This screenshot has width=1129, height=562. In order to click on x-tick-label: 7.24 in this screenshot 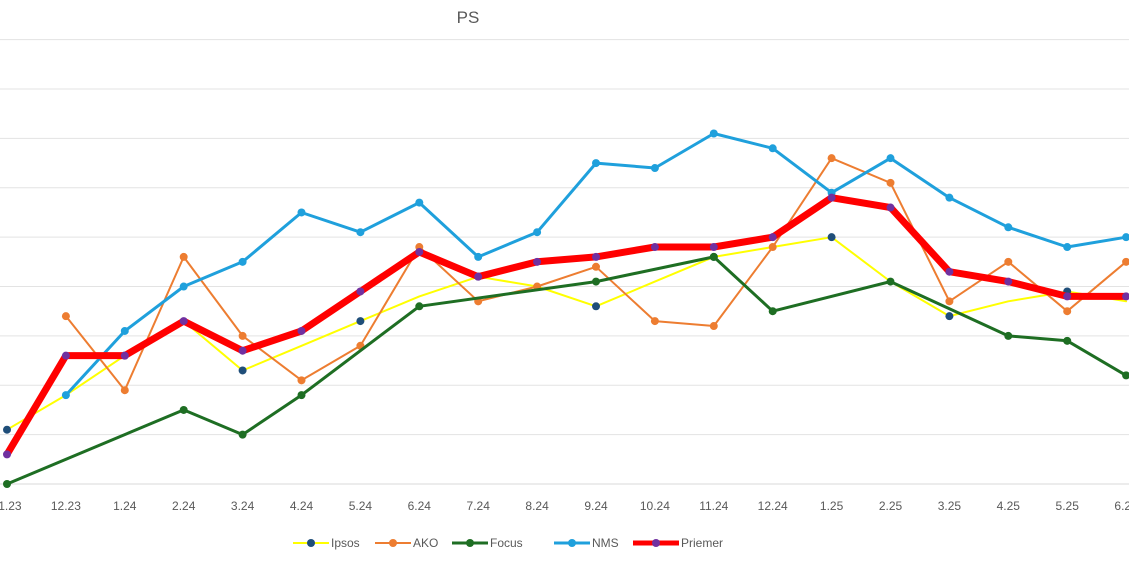, I will do `click(479, 506)`.